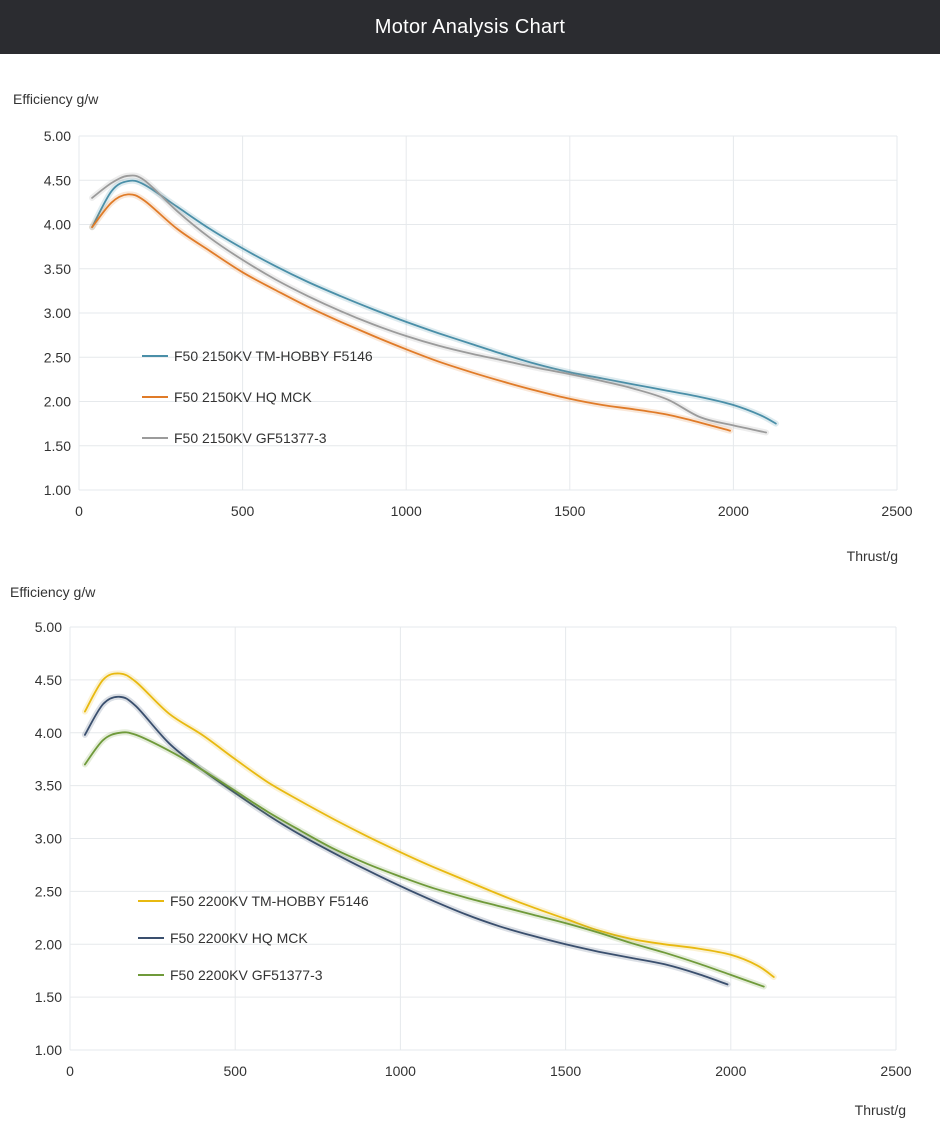 The image size is (940, 1145). I want to click on legend-label: F50 2150KV TM-HOBBY F5146, so click(273, 356).